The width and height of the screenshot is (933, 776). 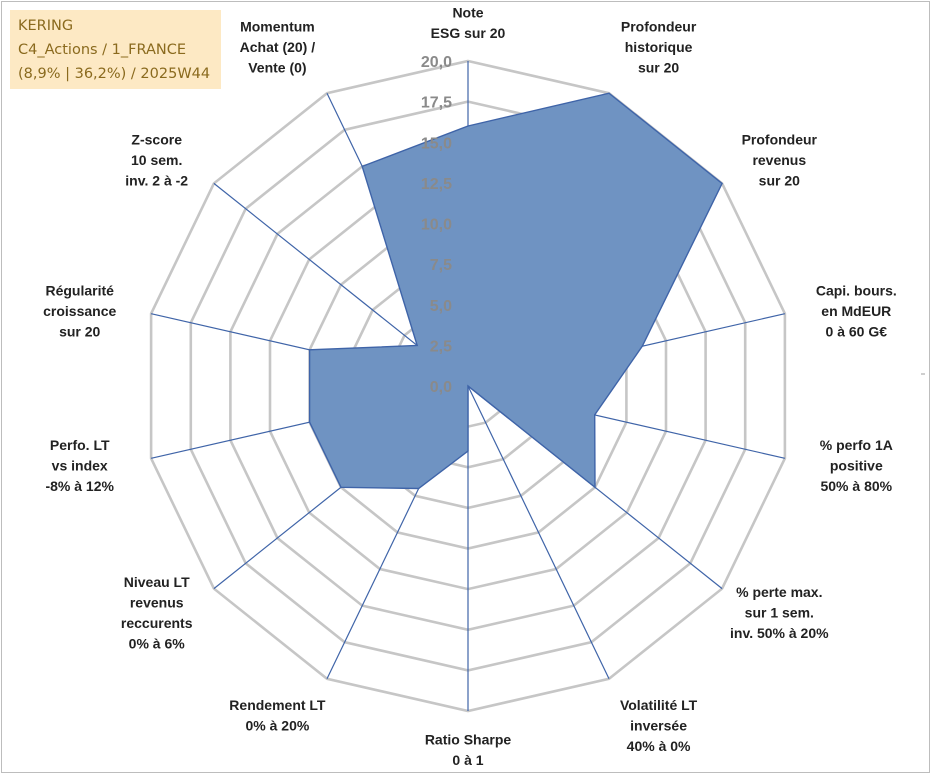 What do you see at coordinates (46, 26) in the screenshot?
I see `info-title: KERING` at bounding box center [46, 26].